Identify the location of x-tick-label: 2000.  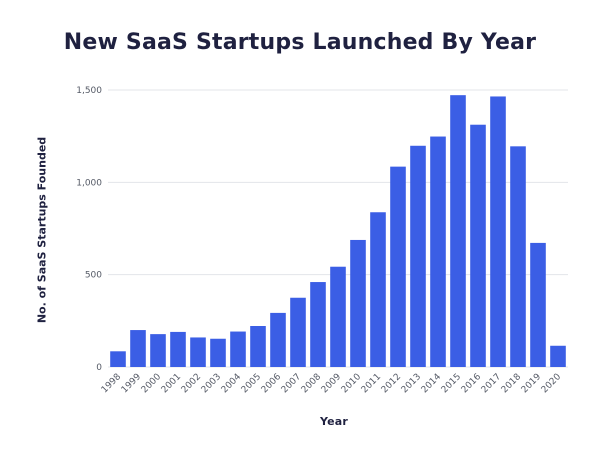
(151, 383).